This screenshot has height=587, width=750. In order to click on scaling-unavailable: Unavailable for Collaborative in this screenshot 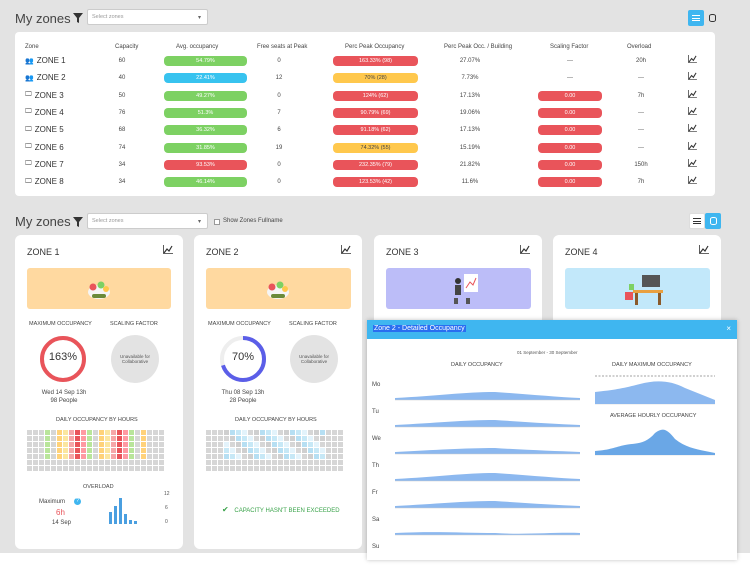, I will do `click(314, 359)`.